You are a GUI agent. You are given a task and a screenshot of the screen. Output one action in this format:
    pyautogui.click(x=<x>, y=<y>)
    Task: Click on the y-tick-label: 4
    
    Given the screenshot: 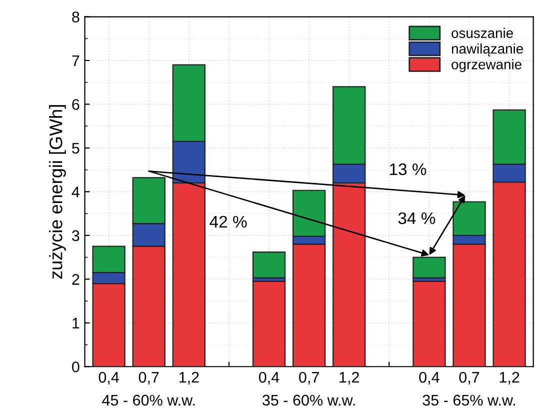 What is the action you would take?
    pyautogui.click(x=76, y=192)
    